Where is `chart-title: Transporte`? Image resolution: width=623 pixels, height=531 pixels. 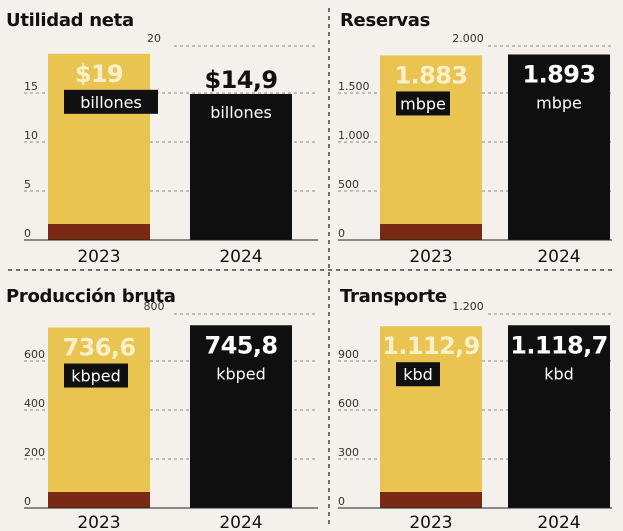 chart-title: Transporte is located at coordinates (393, 296).